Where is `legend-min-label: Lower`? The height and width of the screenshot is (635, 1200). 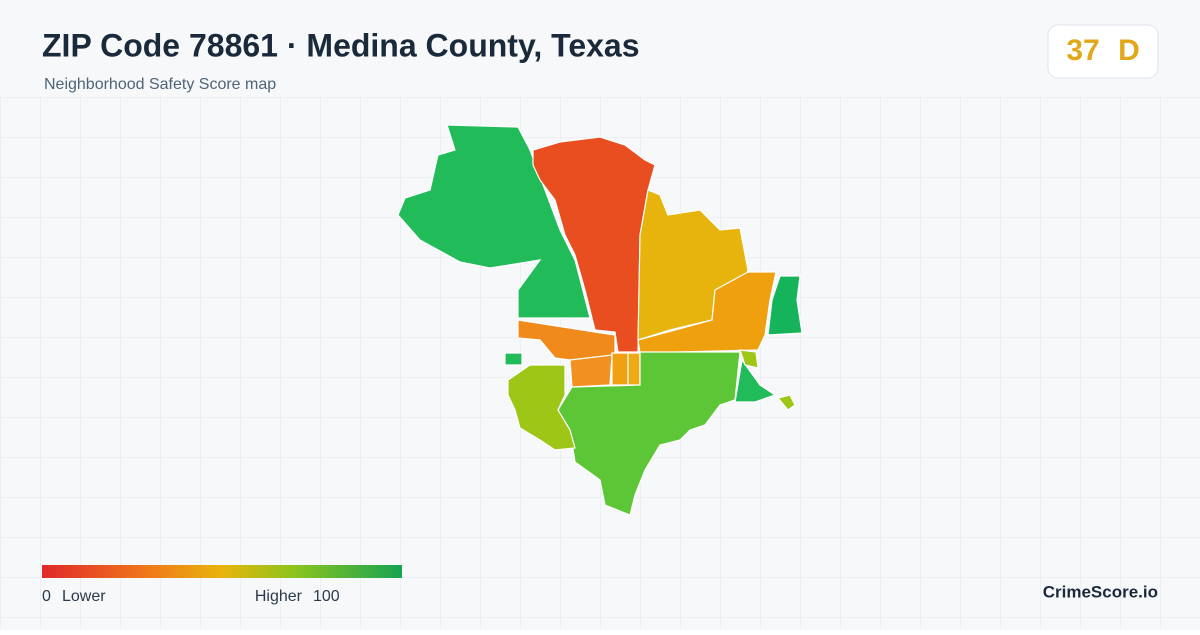 legend-min-label: Lower is located at coordinates (84, 596).